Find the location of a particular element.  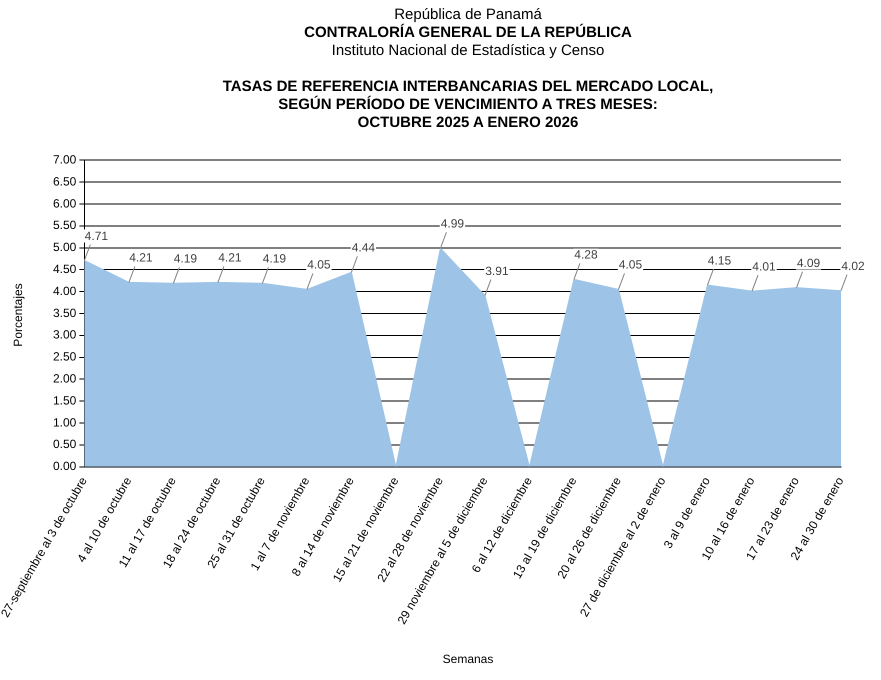

data-label: 4.44 is located at coordinates (364, 247).